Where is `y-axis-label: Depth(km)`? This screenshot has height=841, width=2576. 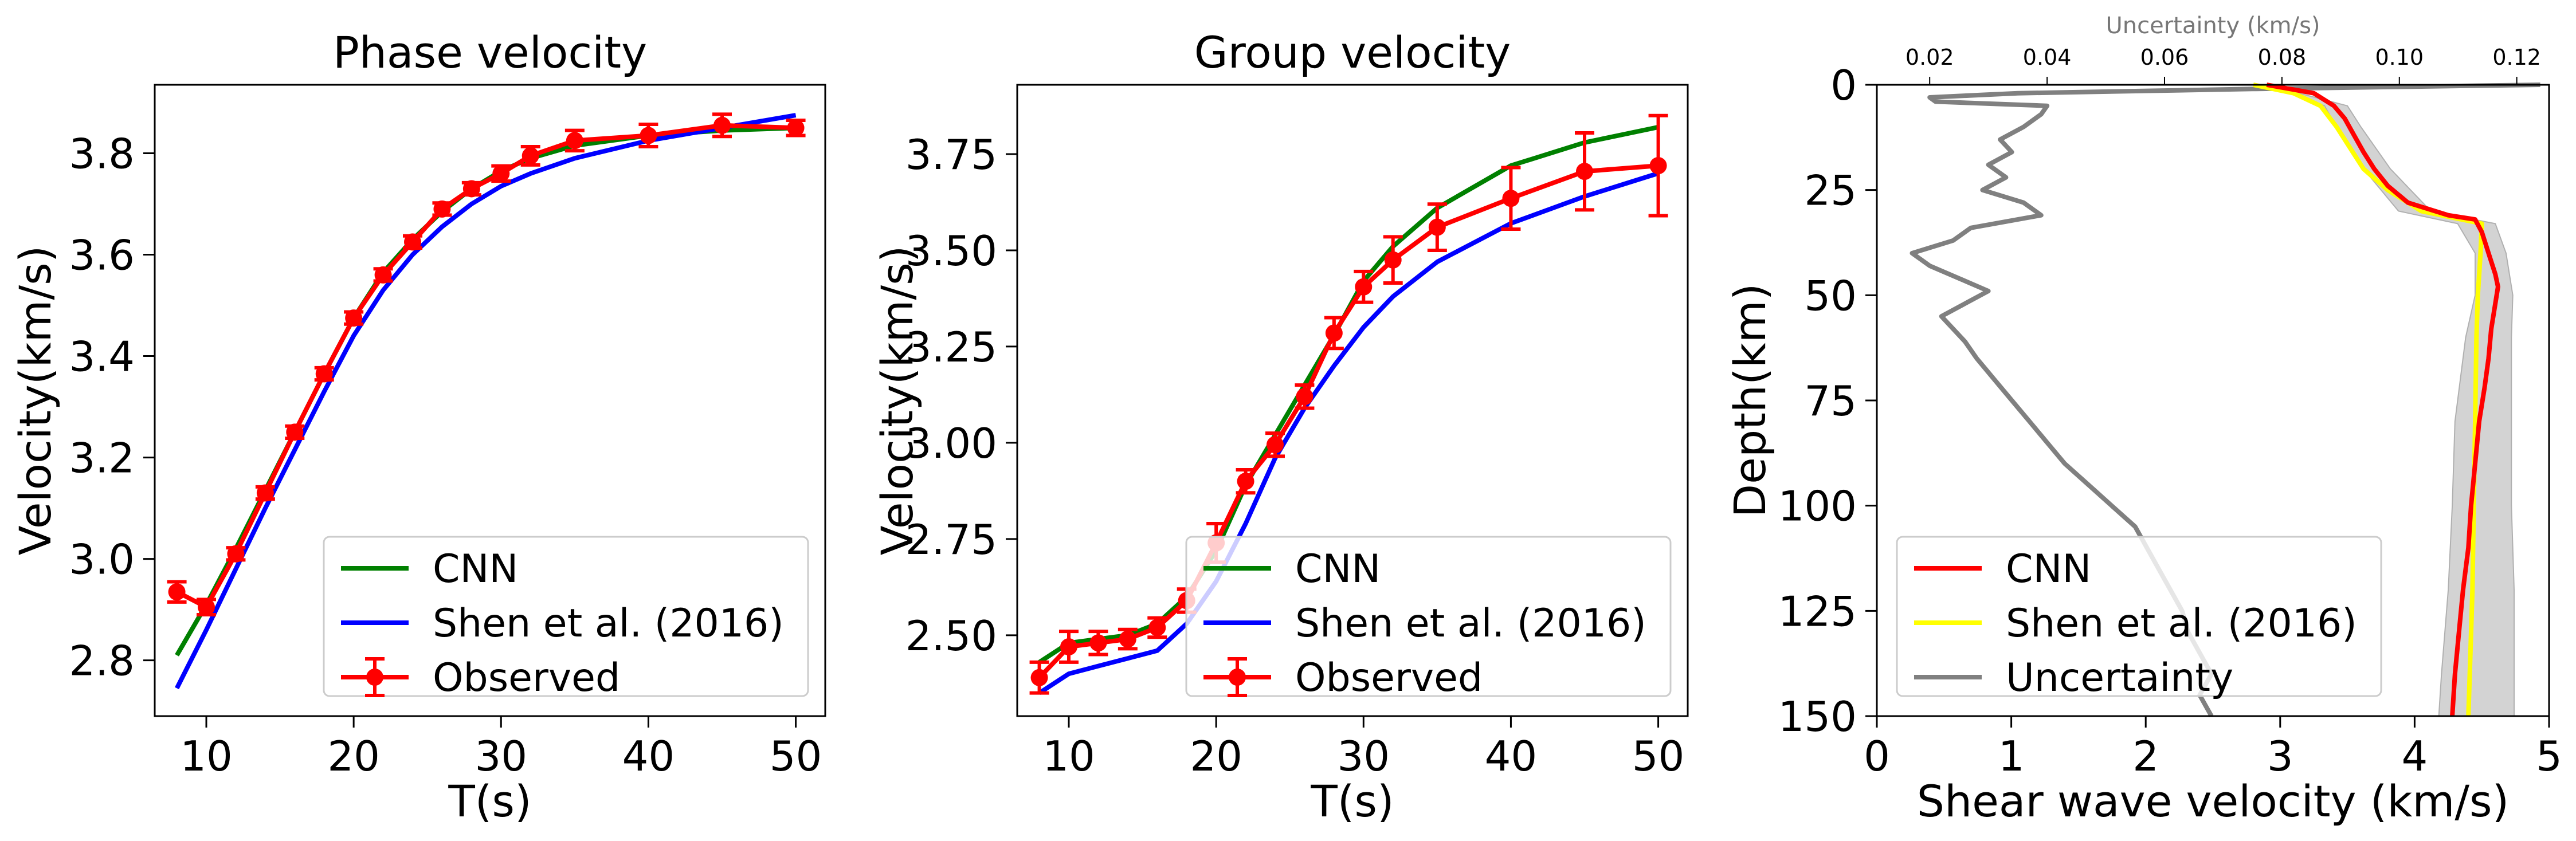
y-axis-label: Depth(km) is located at coordinates (1749, 401).